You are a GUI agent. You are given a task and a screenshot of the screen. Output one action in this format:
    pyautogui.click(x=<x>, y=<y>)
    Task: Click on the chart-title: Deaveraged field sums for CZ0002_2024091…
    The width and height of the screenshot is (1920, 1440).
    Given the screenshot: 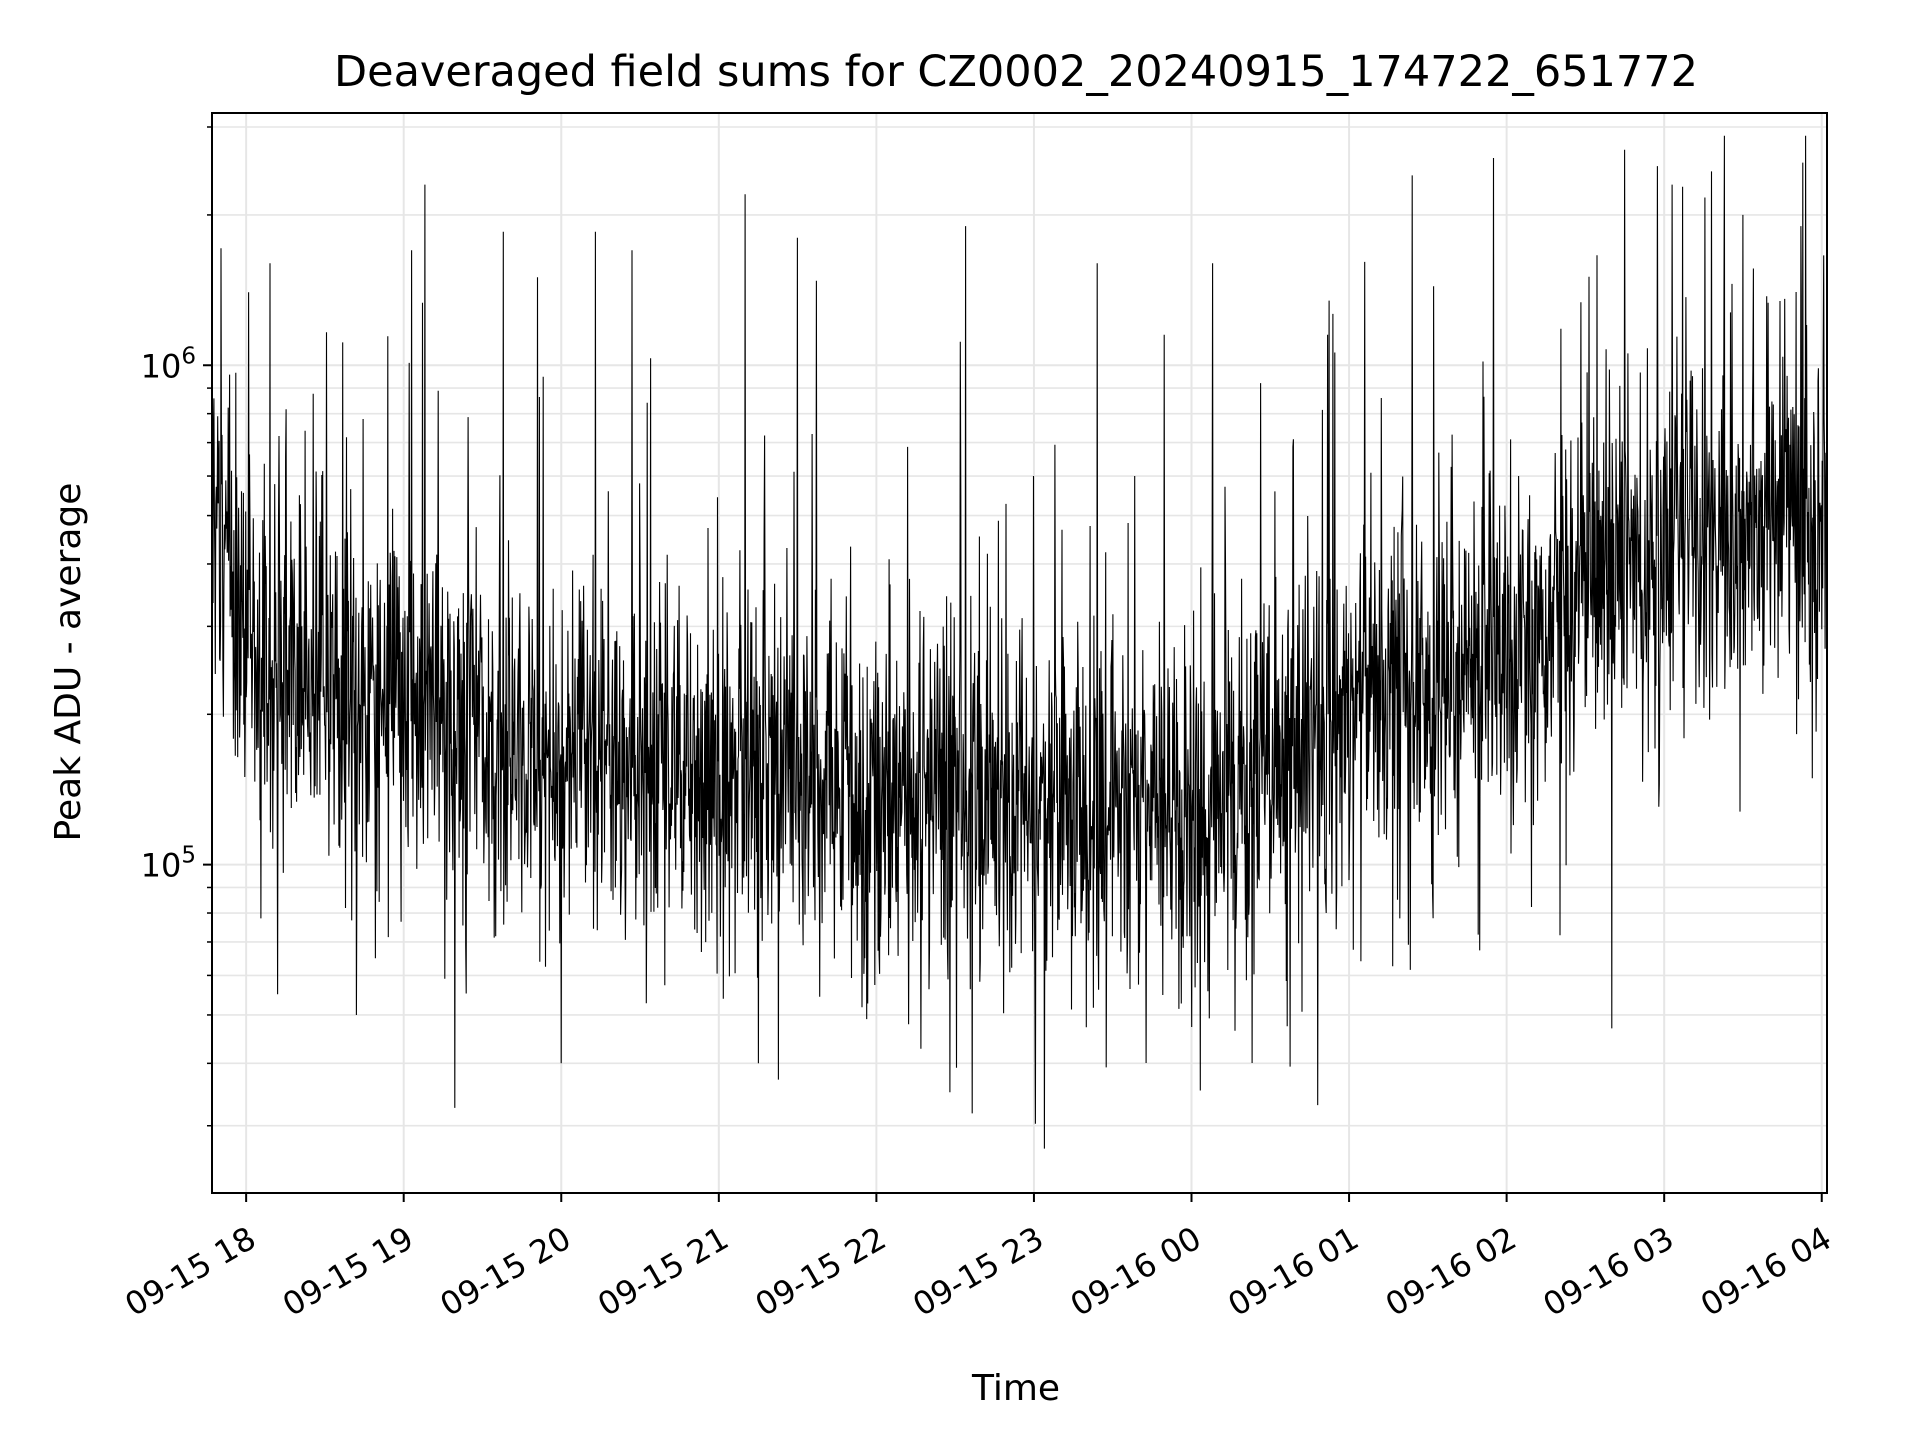 What is the action you would take?
    pyautogui.click(x=1016, y=72)
    